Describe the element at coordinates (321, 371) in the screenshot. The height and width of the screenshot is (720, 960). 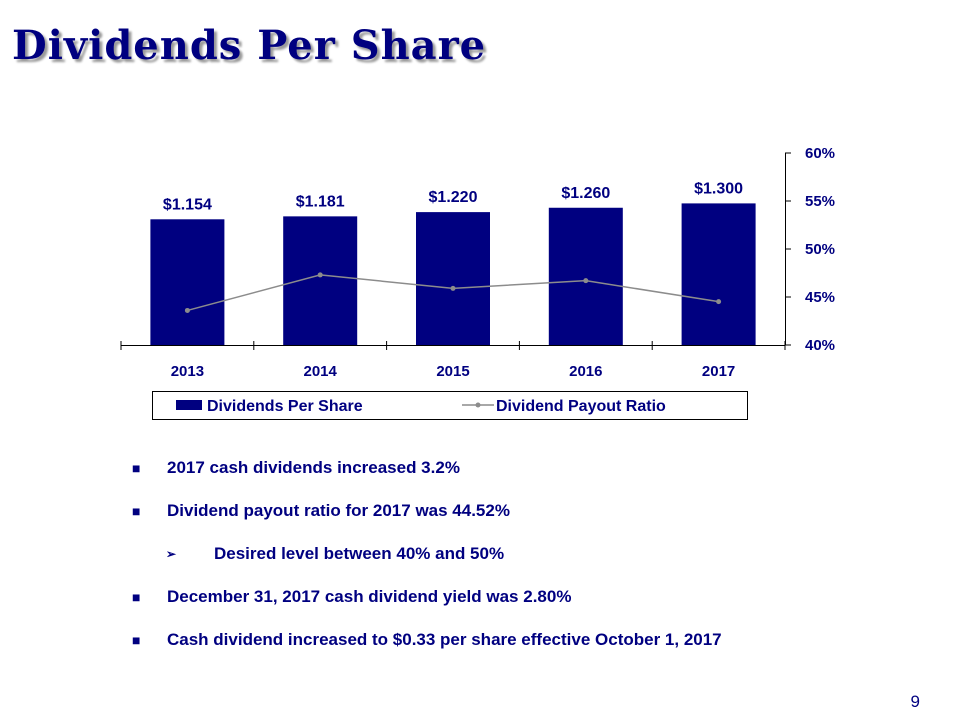
I see `x-tick-label: 2014` at that location.